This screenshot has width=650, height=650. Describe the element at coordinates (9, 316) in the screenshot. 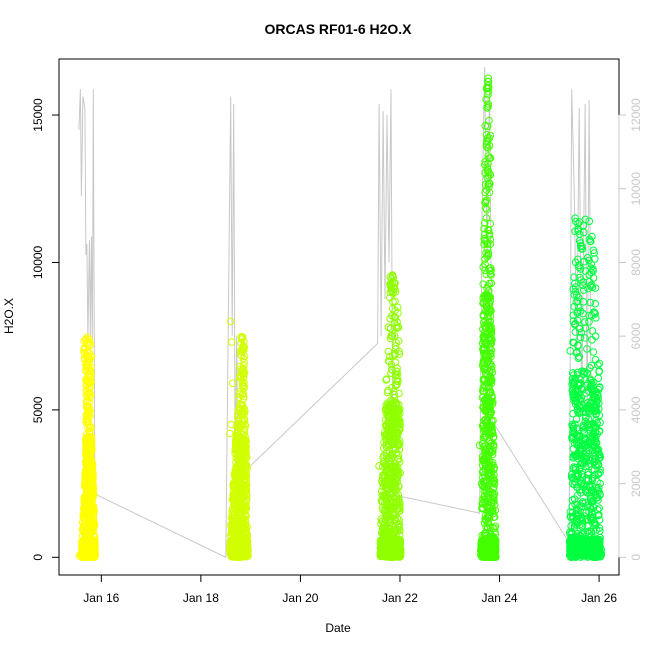

I see `y-axis-label: H2O.X` at that location.